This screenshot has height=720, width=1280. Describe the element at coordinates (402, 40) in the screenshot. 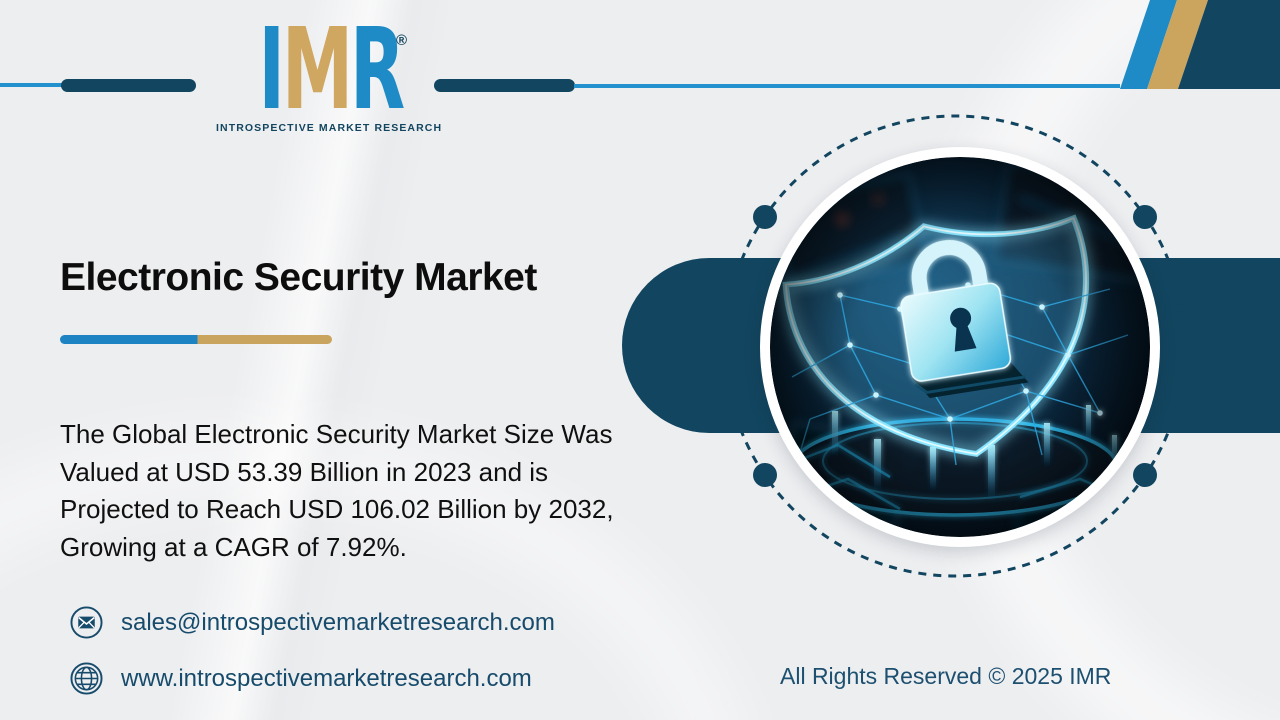

I see `registered-trademark-icon: ®` at that location.